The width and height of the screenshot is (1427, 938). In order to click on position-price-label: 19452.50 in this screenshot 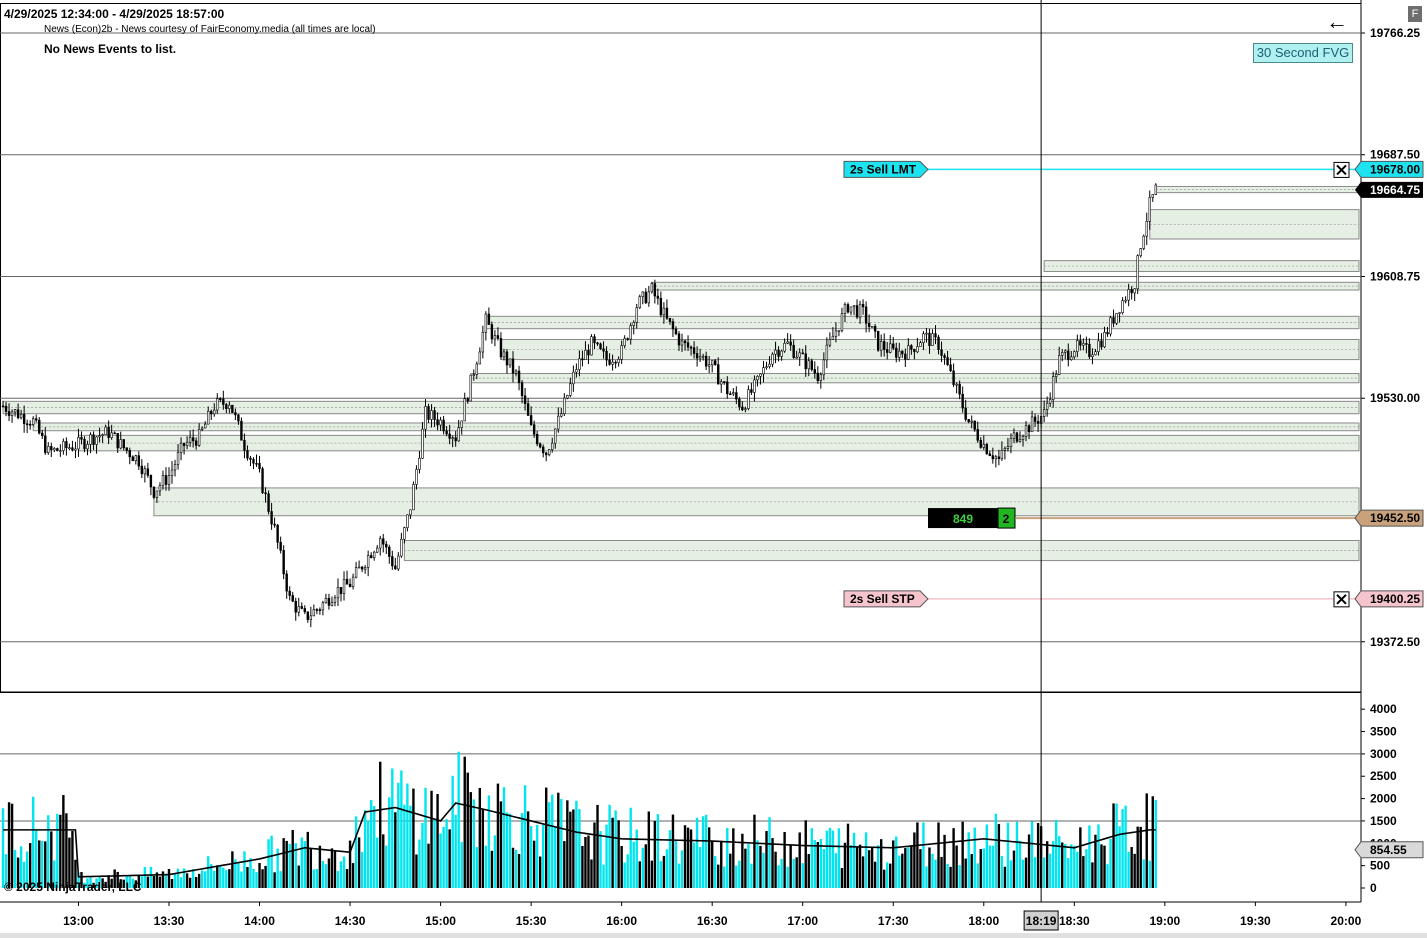, I will do `click(1395, 518)`.